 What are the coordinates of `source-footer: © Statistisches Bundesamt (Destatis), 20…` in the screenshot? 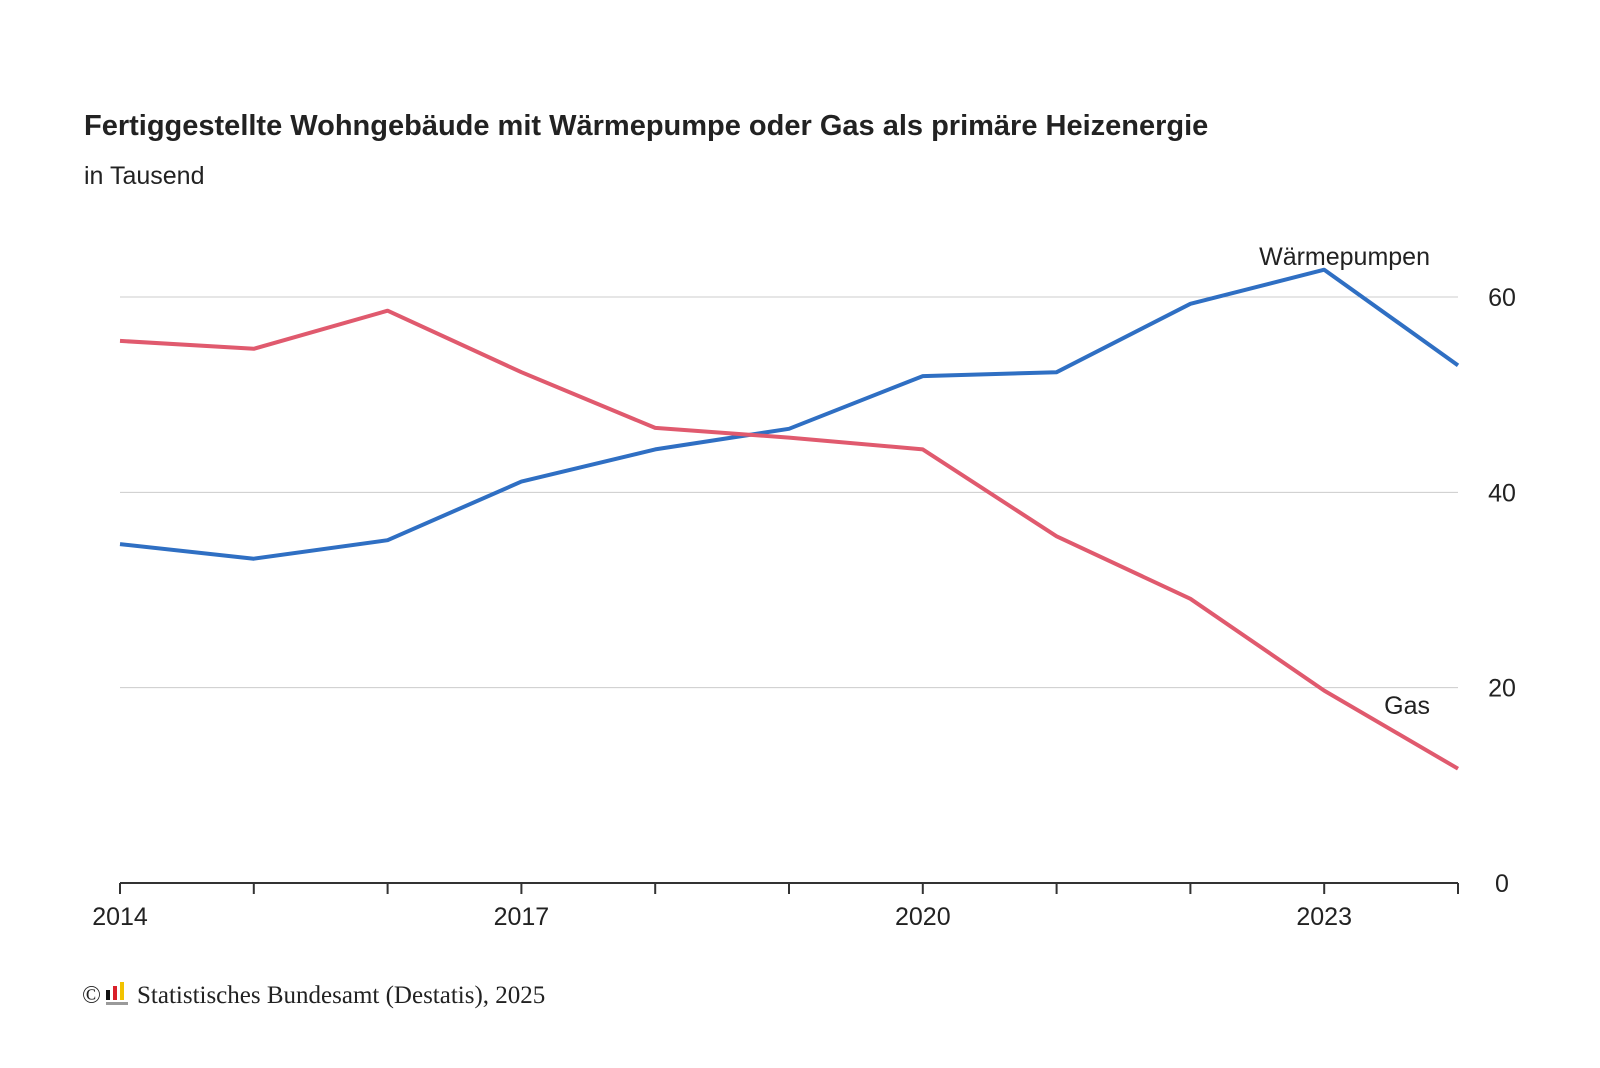 It's located at (313, 996).